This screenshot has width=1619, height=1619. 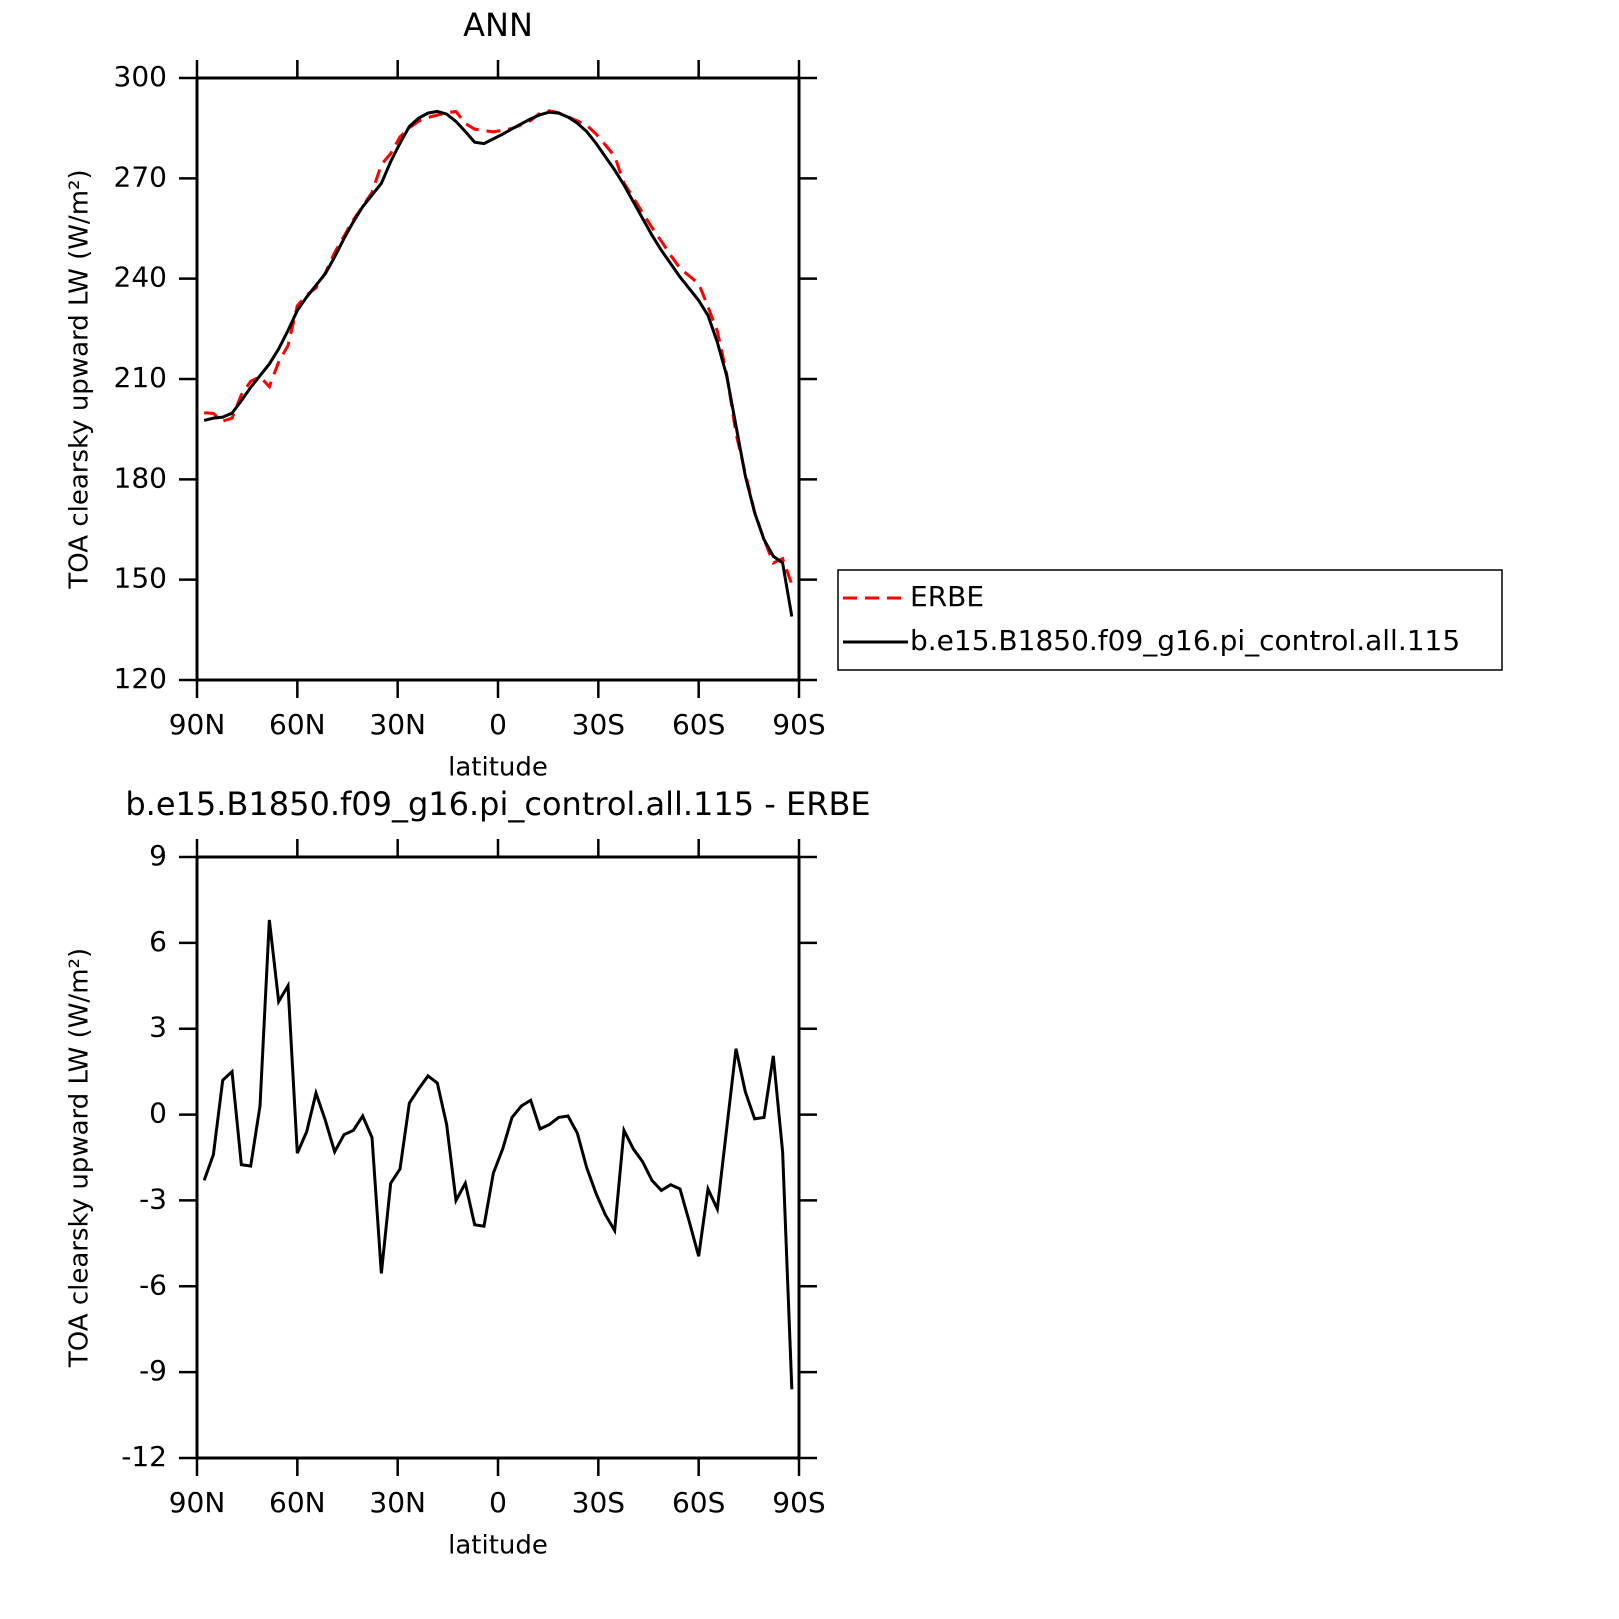 What do you see at coordinates (140, 377) in the screenshot?
I see `y-tick-label: 210` at bounding box center [140, 377].